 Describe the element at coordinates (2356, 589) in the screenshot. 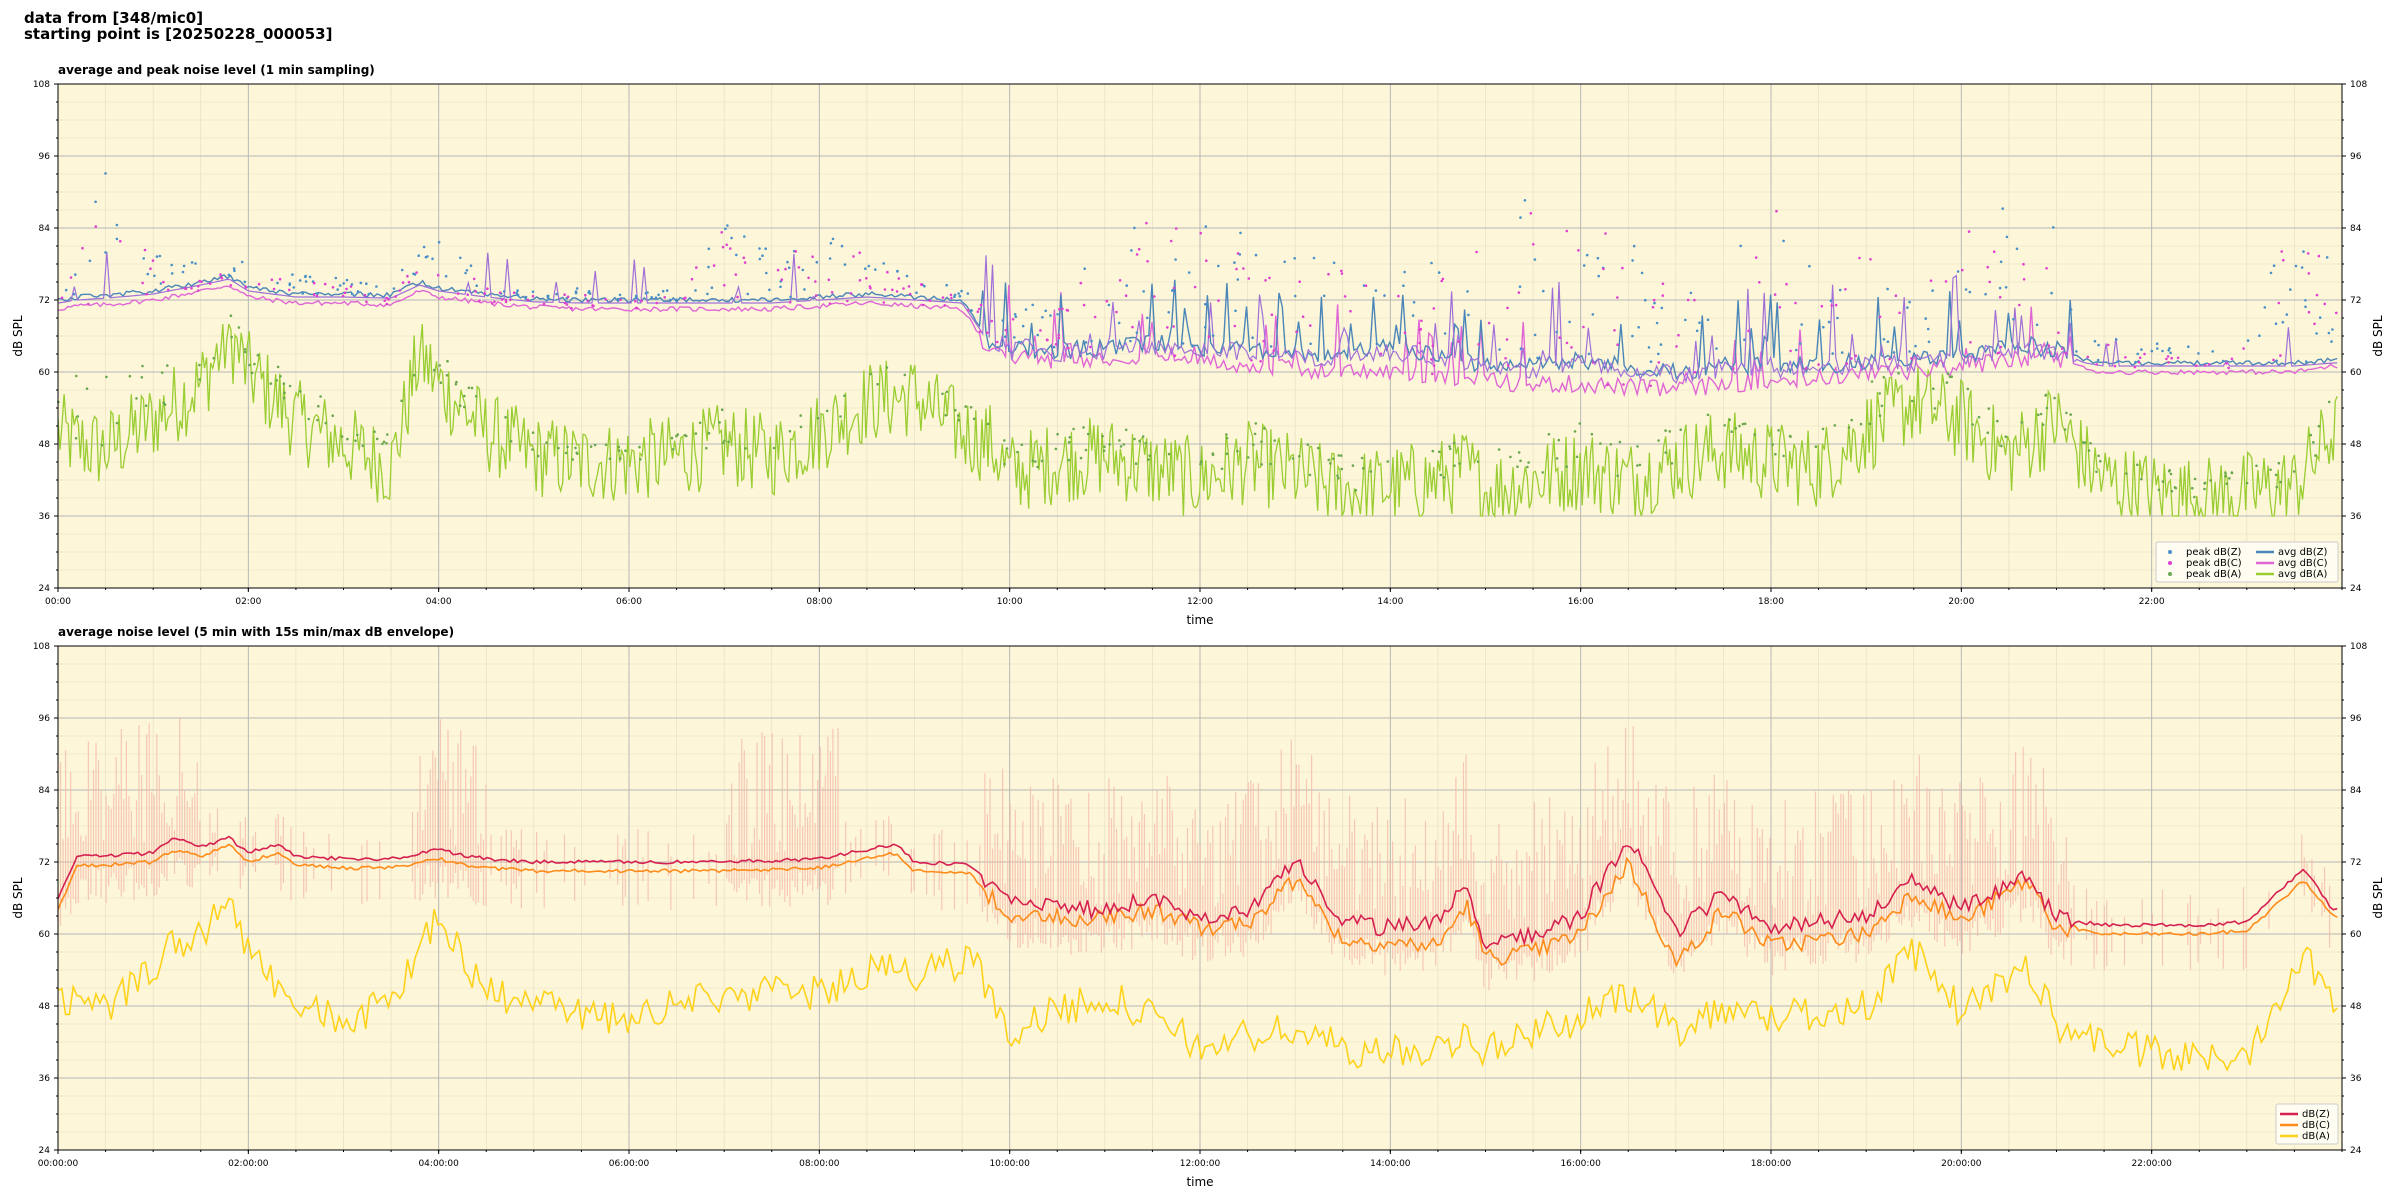

I see `ytick-label-right: 24` at that location.